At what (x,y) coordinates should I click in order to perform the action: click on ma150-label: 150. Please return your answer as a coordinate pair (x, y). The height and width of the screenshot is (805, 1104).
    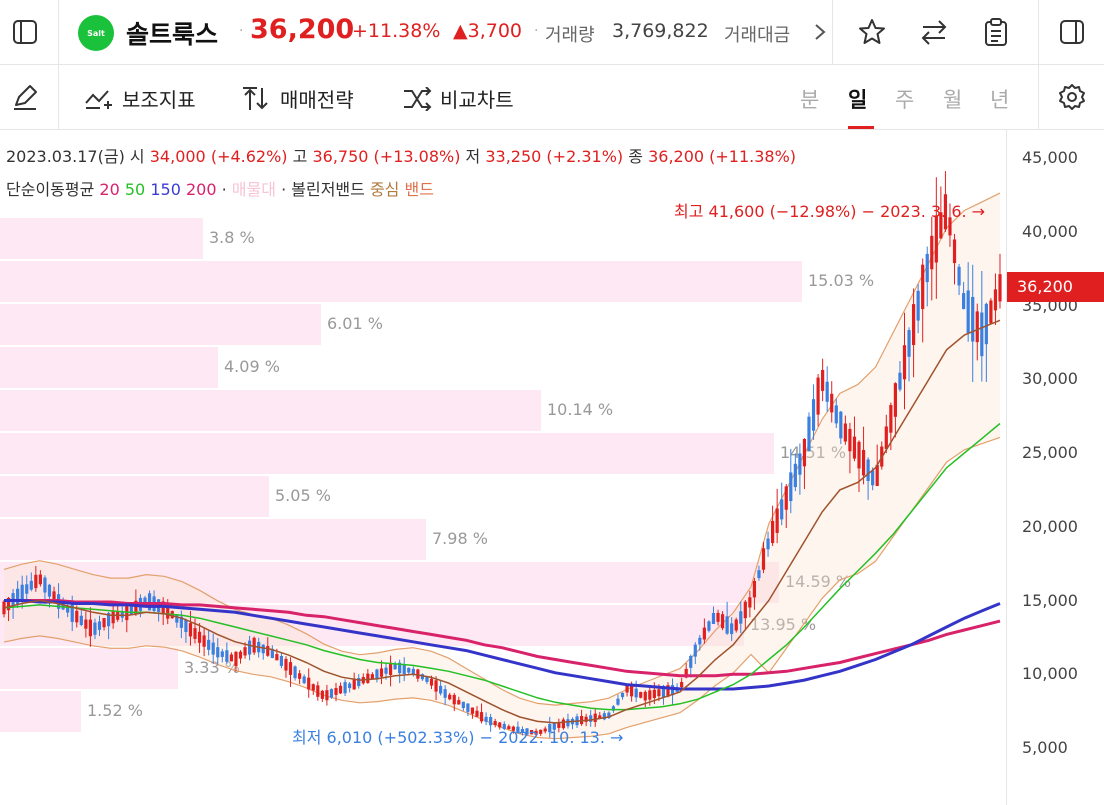
    Looking at the image, I should click on (165, 189).